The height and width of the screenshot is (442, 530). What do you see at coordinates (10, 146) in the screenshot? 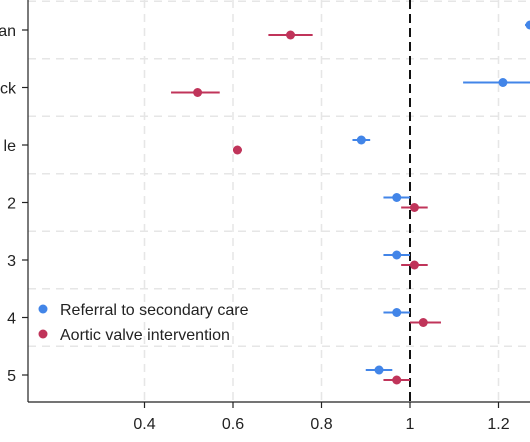
I see `y-tick-label: le` at bounding box center [10, 146].